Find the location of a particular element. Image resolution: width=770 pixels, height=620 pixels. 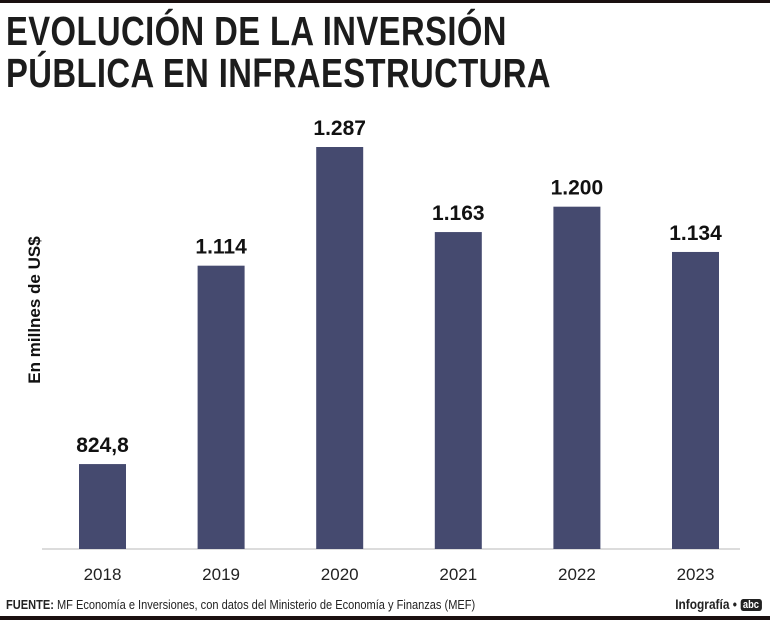

credit-text: Infografía • is located at coordinates (706, 604).